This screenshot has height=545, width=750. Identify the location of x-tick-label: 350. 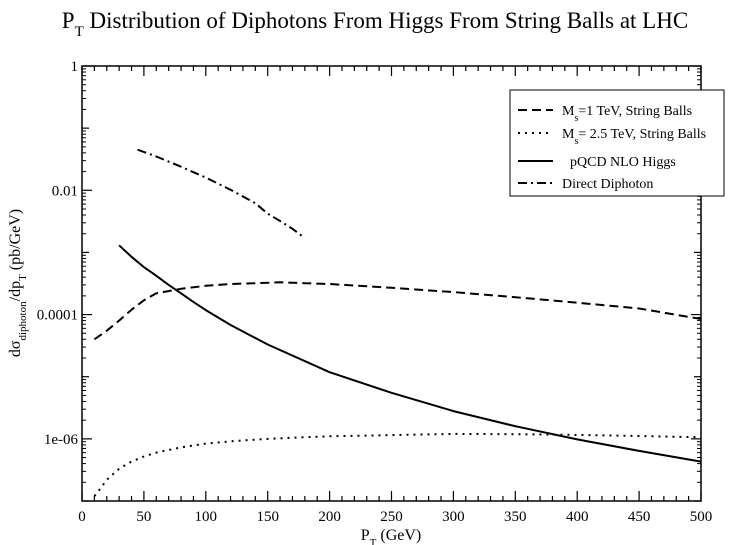
(515, 517).